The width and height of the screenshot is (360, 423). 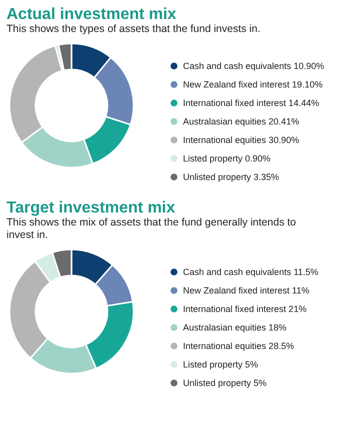 I want to click on legend-label: Cash and cash equivalents 11.5%, so click(x=250, y=272).